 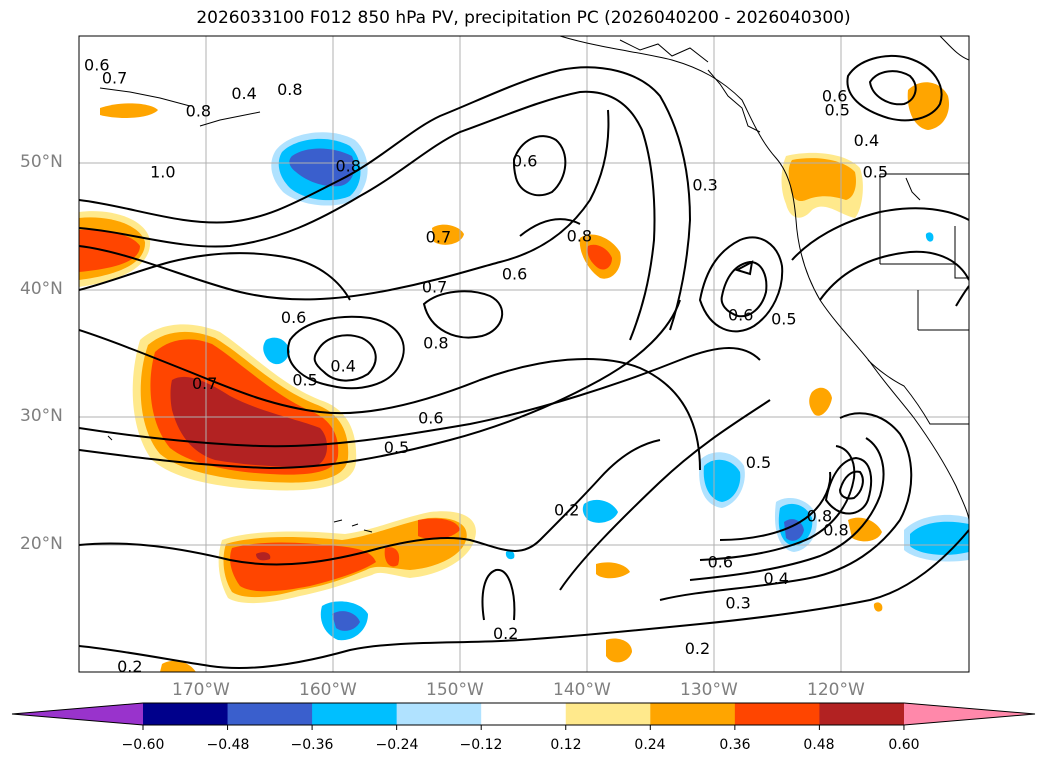 I want to click on colorbar, so click(x=523, y=716).